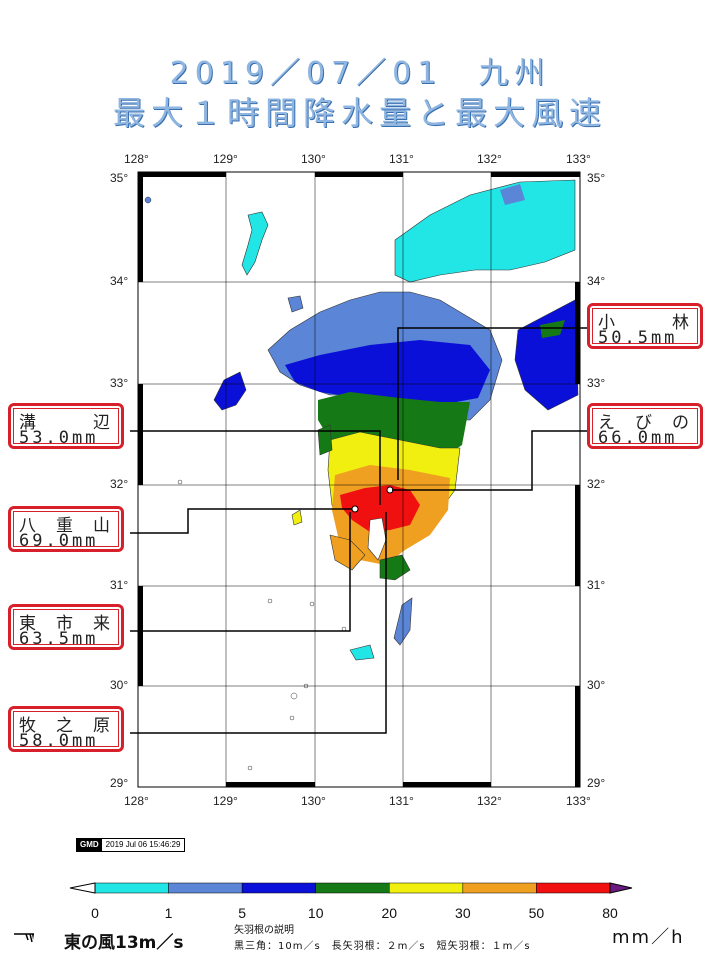 The width and height of the screenshot is (720, 960). I want to click on colorbar-right-cap, so click(621, 888).